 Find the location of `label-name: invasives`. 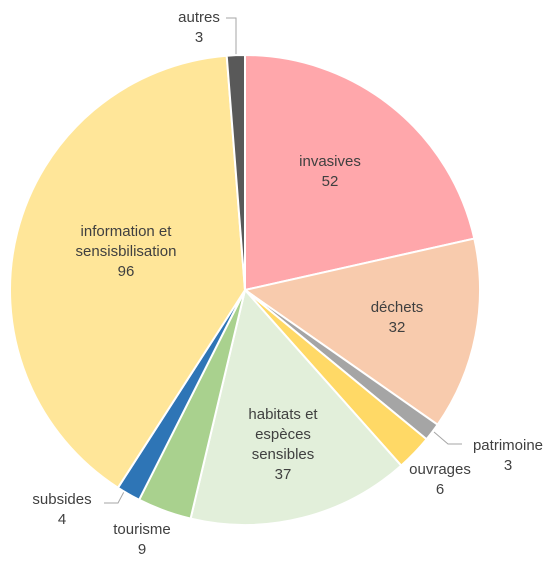

label-name: invasives is located at coordinates (330, 161).